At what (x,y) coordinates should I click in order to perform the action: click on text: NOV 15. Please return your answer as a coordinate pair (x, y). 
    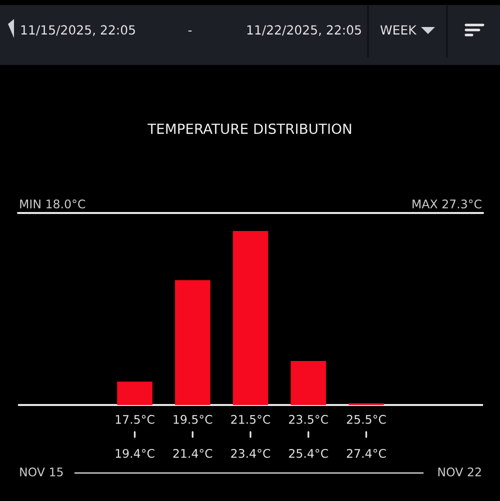
    Looking at the image, I should click on (41, 471).